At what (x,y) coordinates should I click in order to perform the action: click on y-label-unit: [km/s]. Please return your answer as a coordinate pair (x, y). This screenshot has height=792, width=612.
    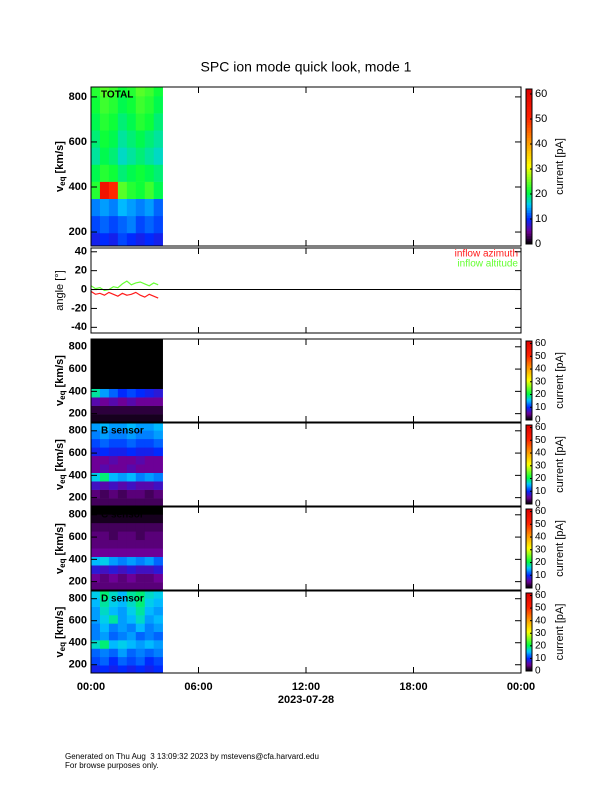
    Looking at the image, I should click on (60, 622).